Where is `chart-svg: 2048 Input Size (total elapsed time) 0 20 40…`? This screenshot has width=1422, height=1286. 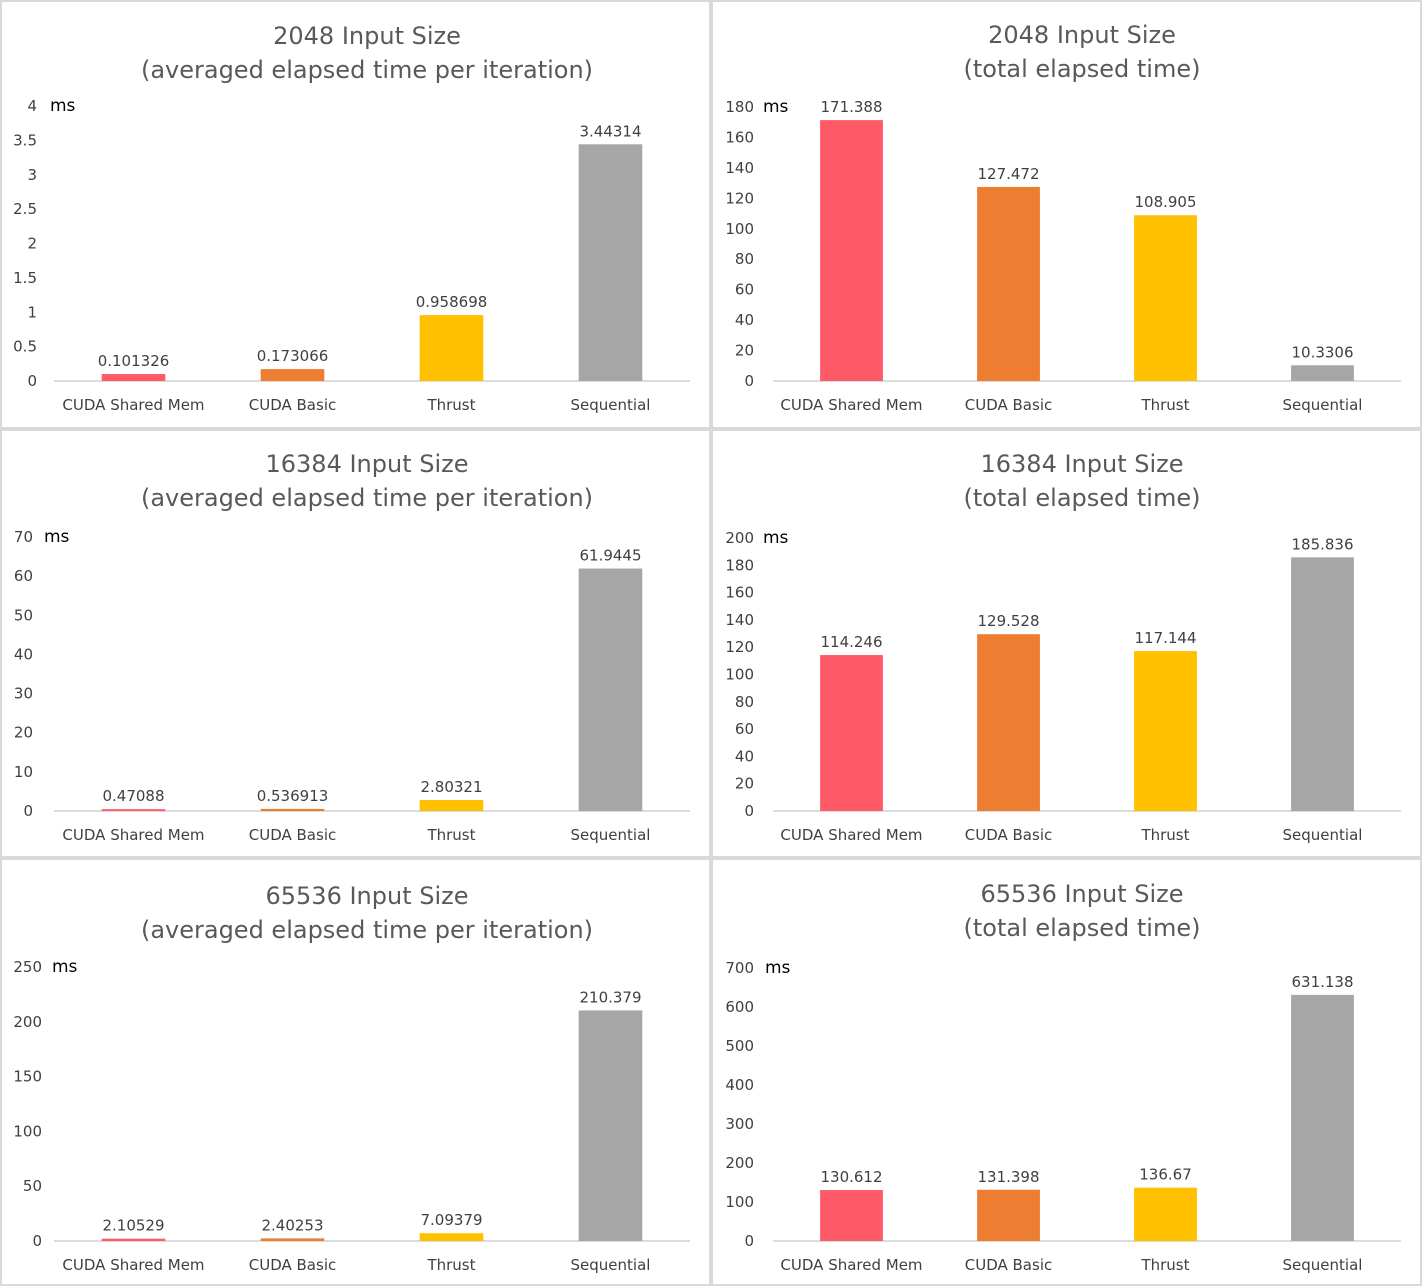
chart-svg: 2048 Input Size (total elapsed time) 0 20 40… is located at coordinates (1063, 217).